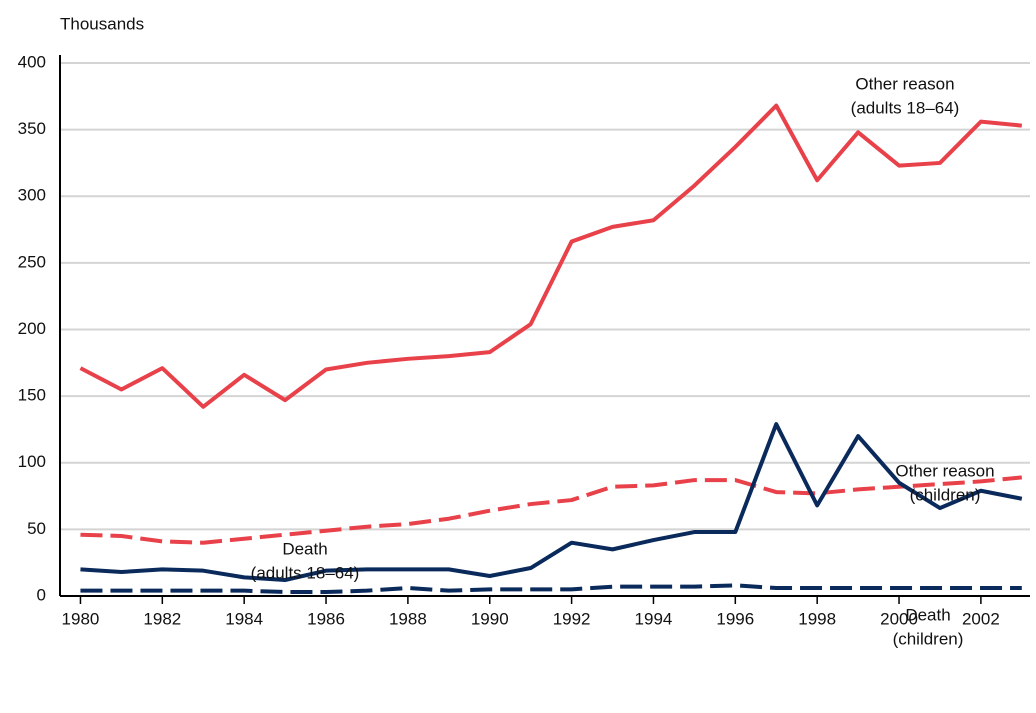  What do you see at coordinates (32, 395) in the screenshot?
I see `y-tick-label: 150` at bounding box center [32, 395].